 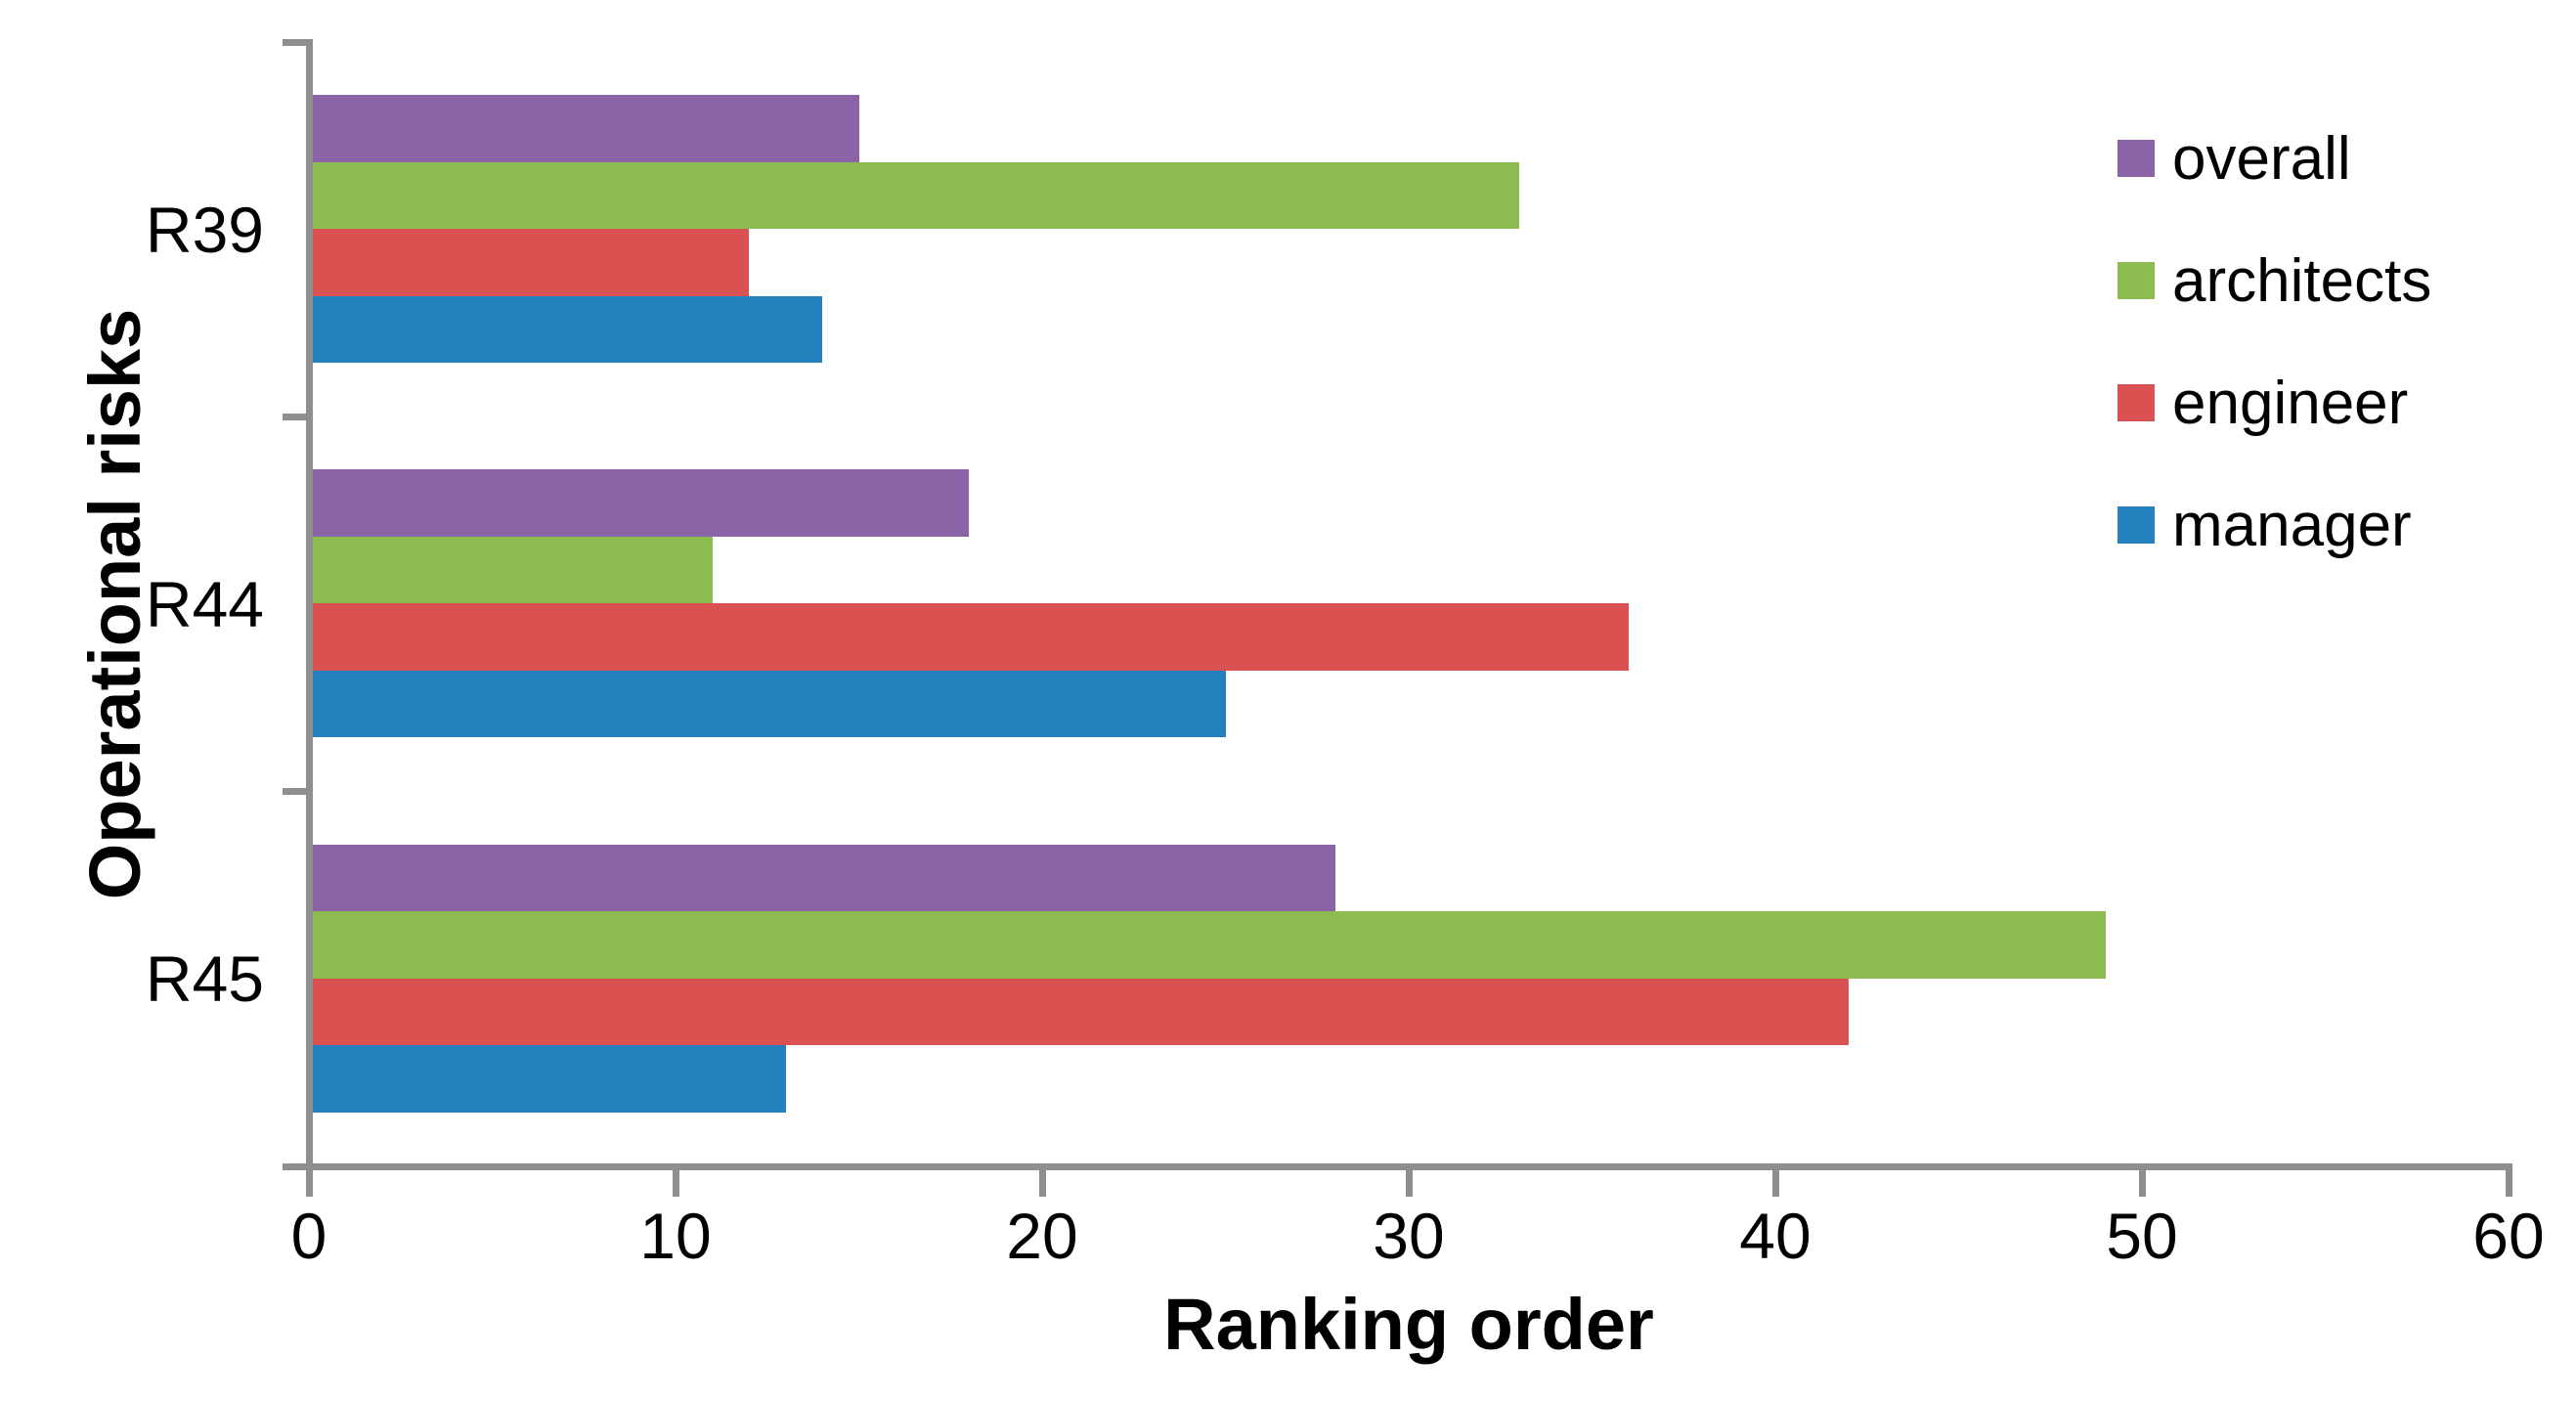 I want to click on legend-item-overall: overall, so click(x=2235, y=158).